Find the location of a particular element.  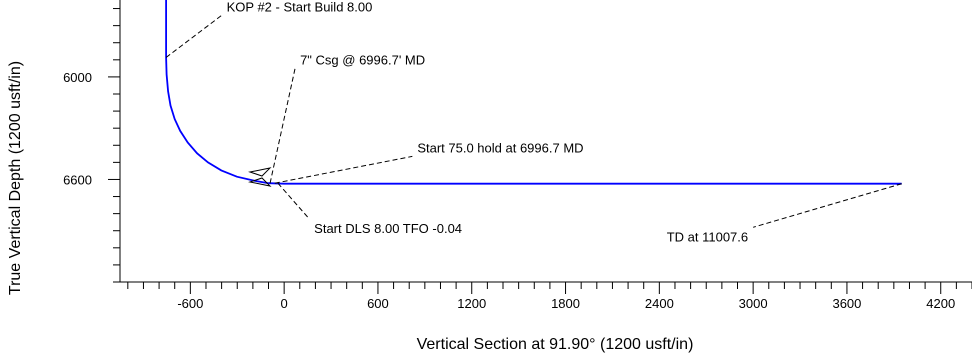

casing-marker is located at coordinates (260, 177).